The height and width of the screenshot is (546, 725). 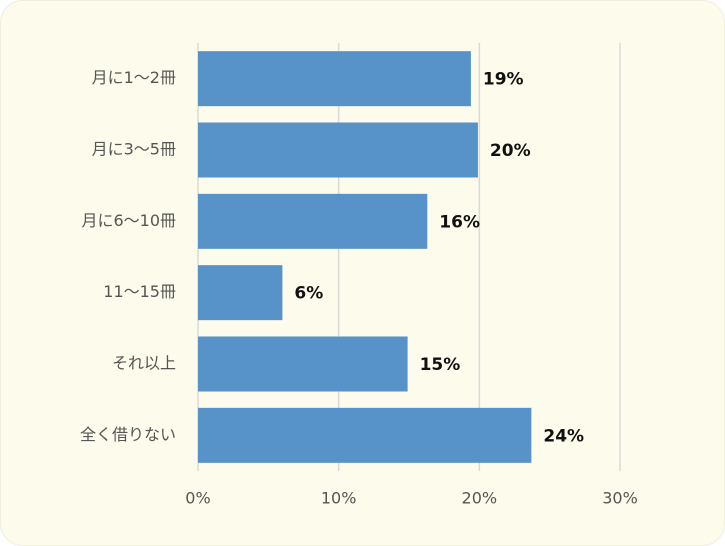 What do you see at coordinates (144, 363) in the screenshot?
I see `y-tick-label: それ以上` at bounding box center [144, 363].